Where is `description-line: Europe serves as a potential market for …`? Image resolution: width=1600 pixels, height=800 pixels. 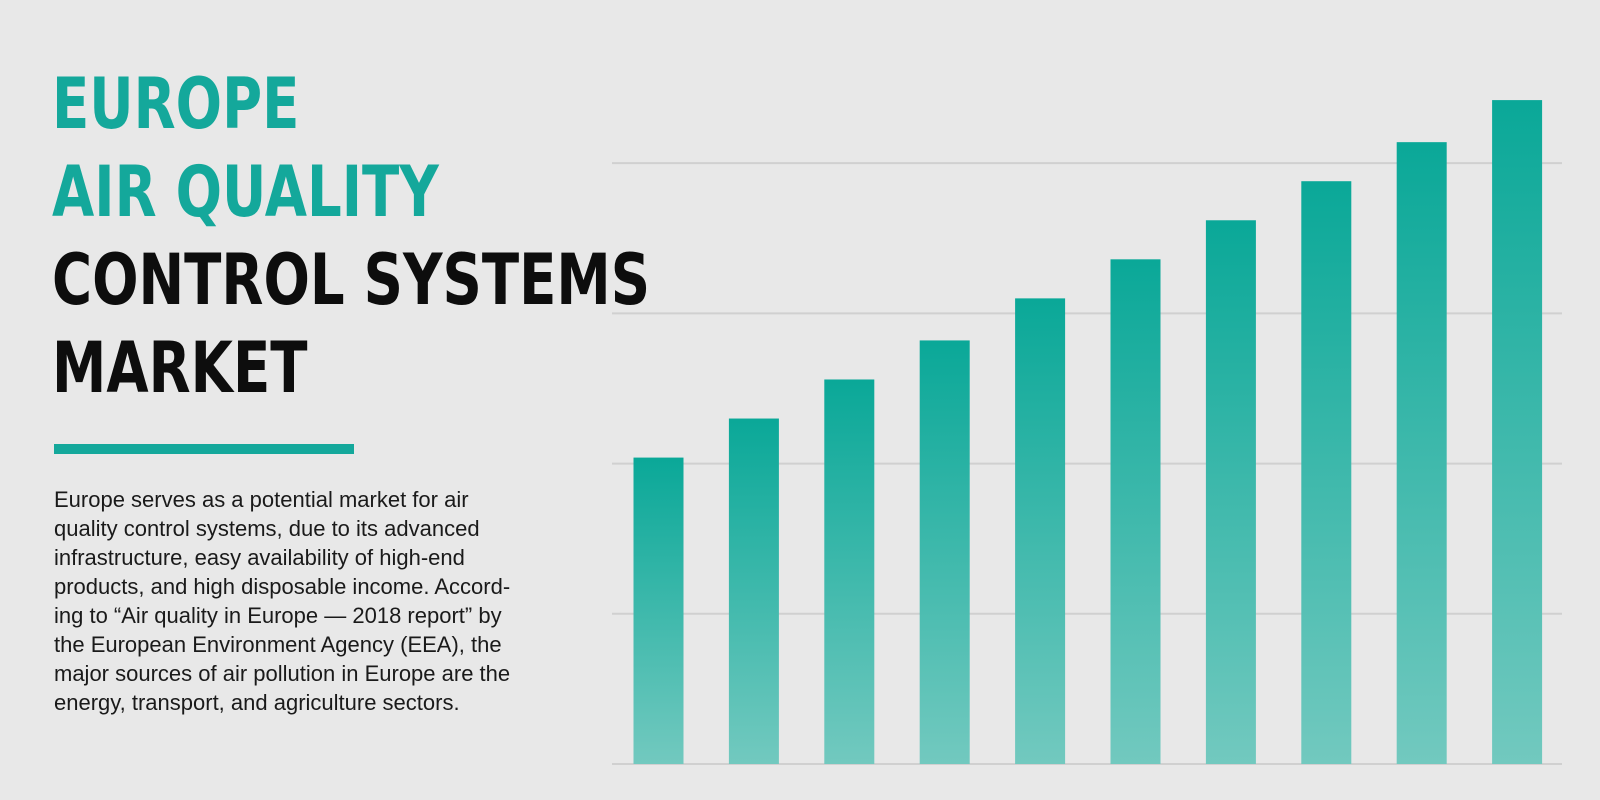
description-line: Europe serves as a potential market for … is located at coordinates (261, 499).